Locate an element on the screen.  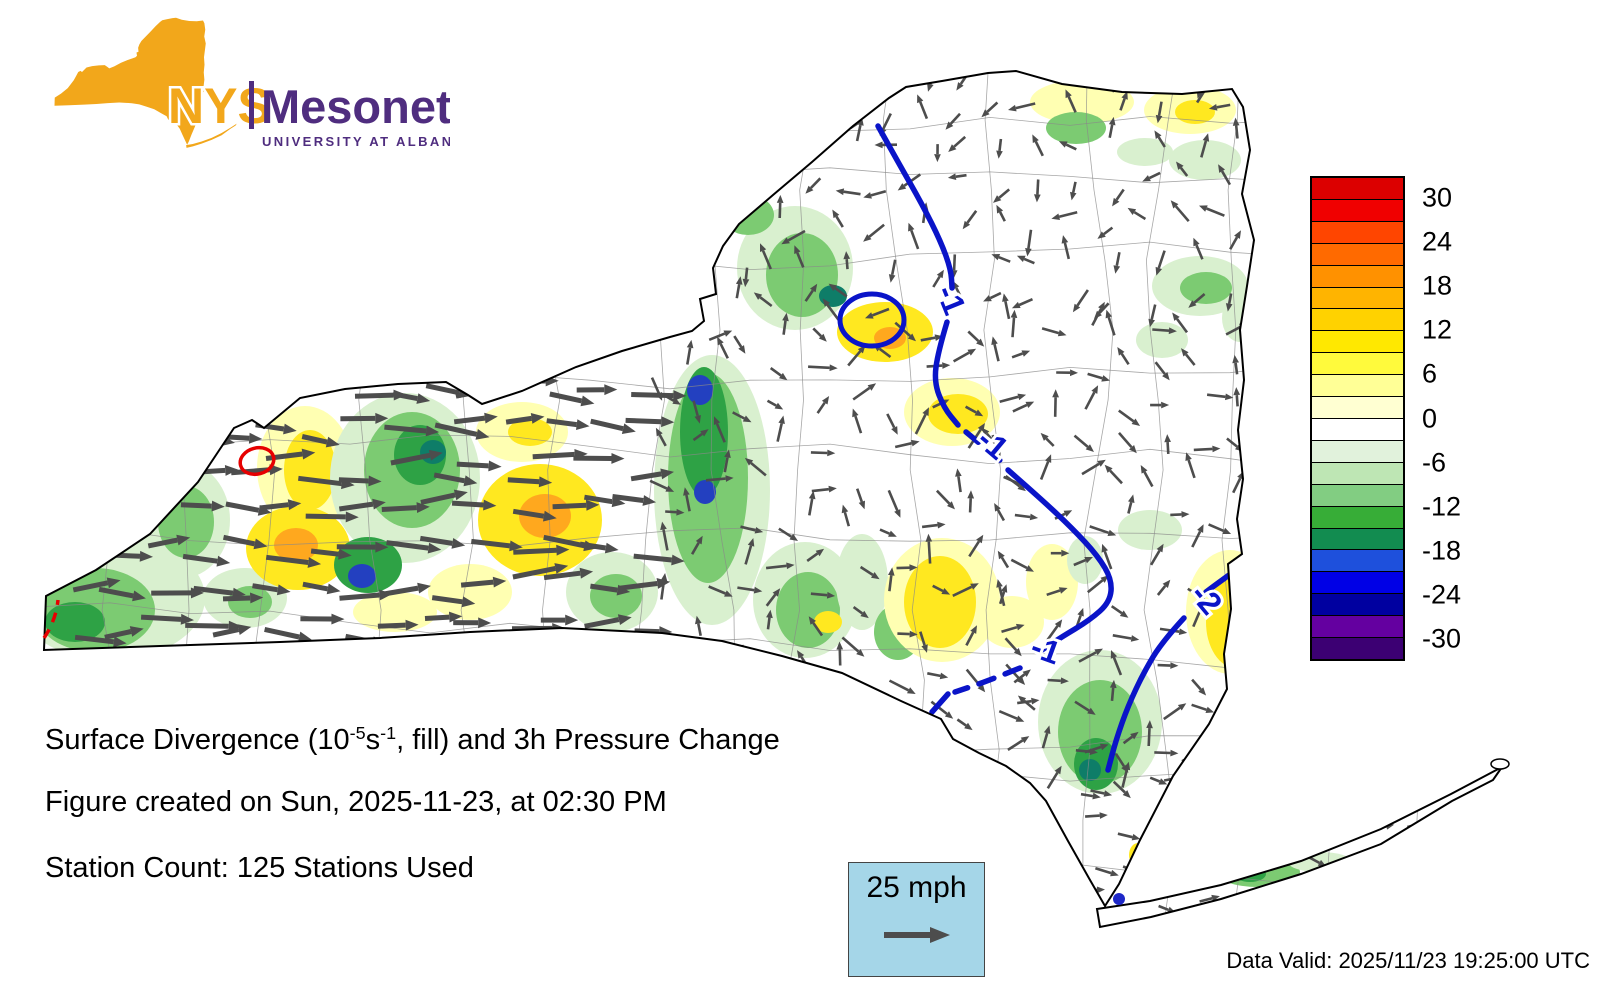
colorbar-tick-label: -24 is located at coordinates (1442, 594).